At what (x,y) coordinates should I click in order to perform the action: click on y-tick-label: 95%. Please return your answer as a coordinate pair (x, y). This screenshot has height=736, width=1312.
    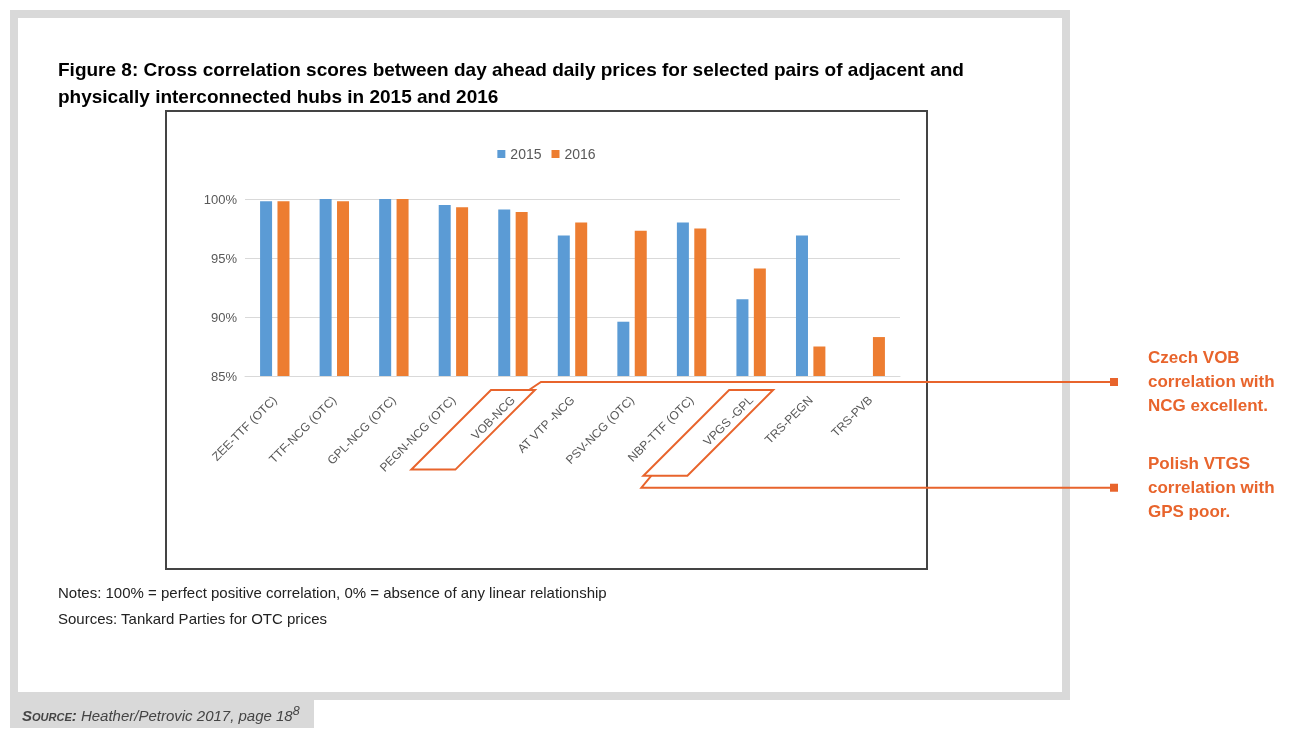
    Looking at the image, I should click on (224, 258).